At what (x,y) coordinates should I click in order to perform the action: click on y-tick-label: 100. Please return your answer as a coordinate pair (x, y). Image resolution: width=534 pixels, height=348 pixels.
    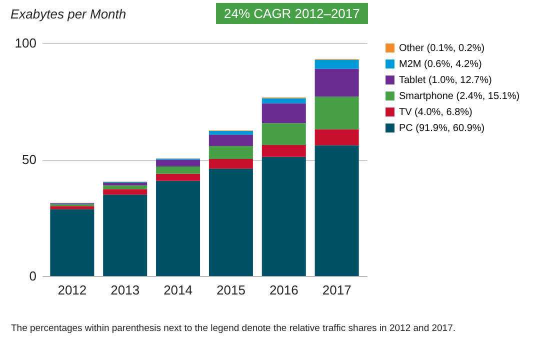
    Looking at the image, I should click on (25, 43).